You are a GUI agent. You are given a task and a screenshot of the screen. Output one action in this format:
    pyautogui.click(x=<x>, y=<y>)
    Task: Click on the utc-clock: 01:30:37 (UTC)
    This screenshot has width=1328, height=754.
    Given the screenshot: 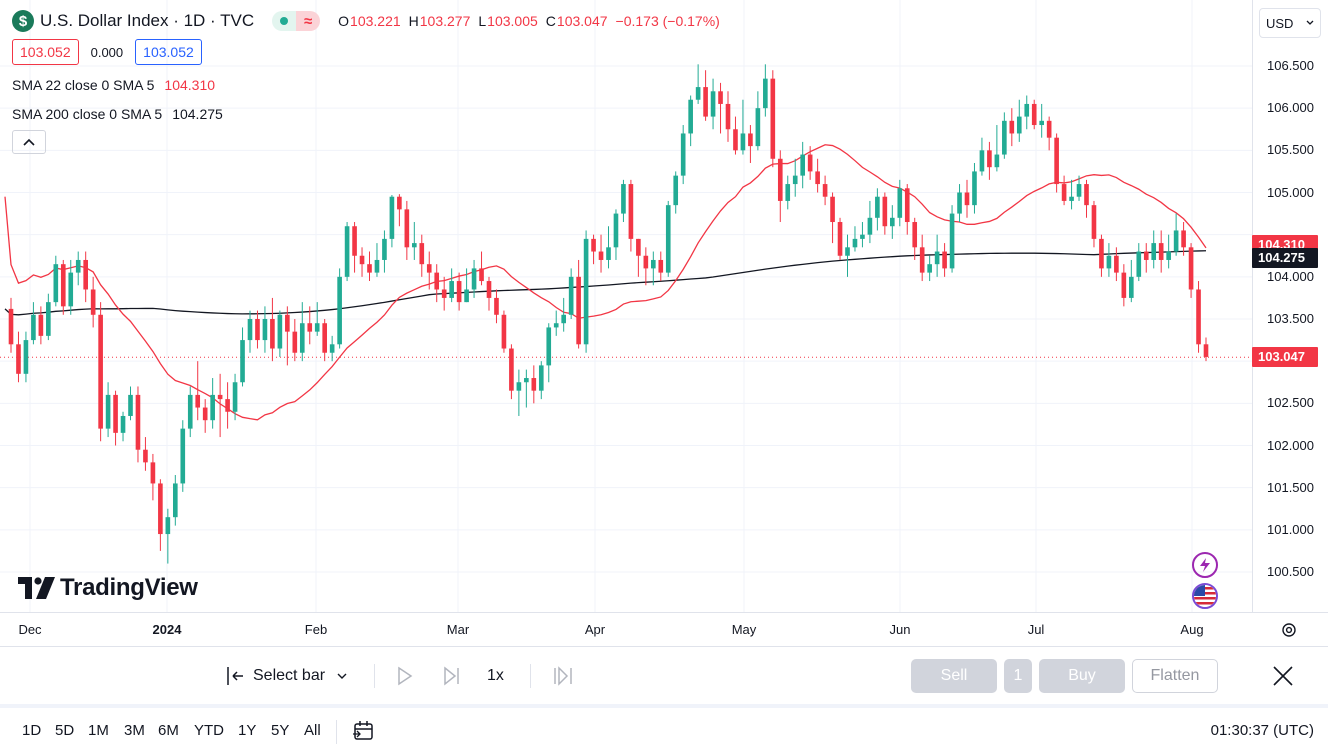 What is the action you would take?
    pyautogui.click(x=1262, y=730)
    